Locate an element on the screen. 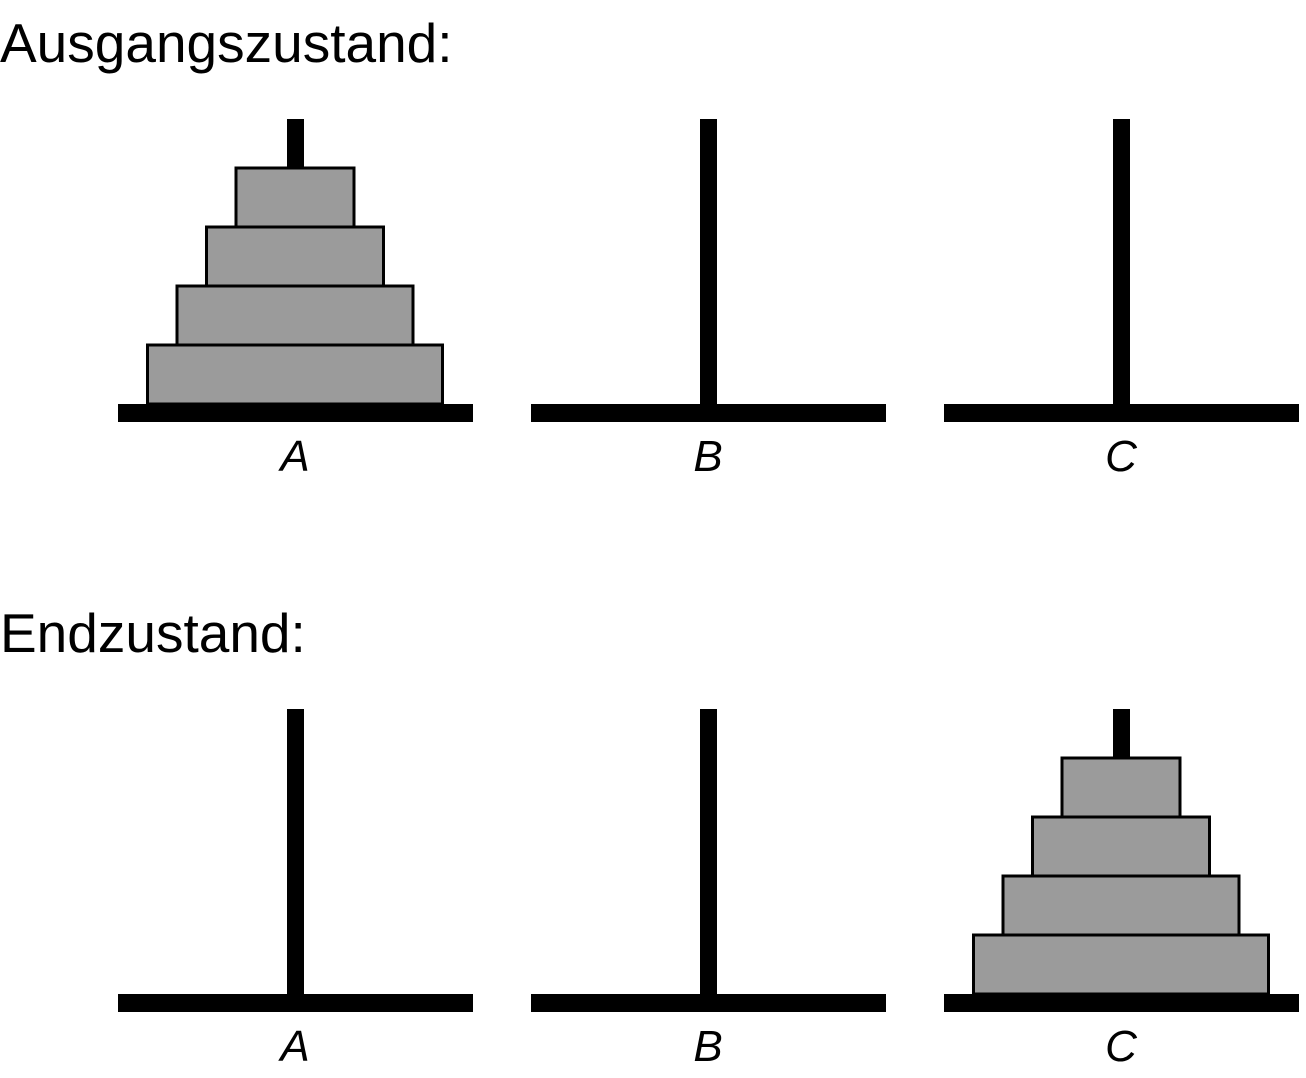 This screenshot has width=1306, height=1078. final-state-title: Endzustand: is located at coordinates (153, 633).